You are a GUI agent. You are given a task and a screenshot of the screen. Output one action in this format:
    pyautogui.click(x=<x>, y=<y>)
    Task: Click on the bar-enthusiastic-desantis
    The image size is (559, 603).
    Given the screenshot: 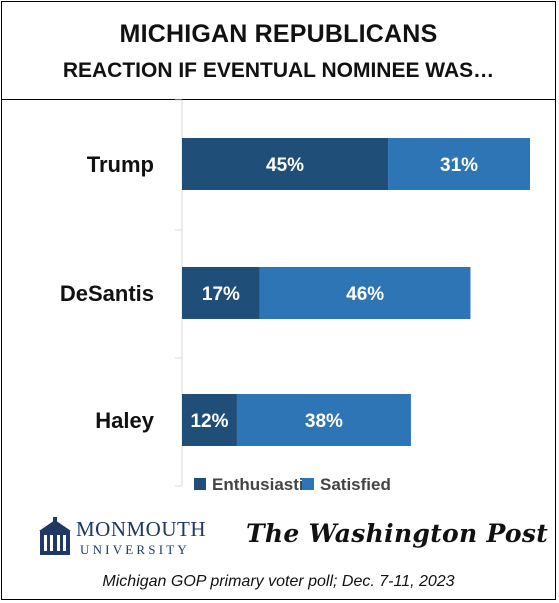 What is the action you would take?
    pyautogui.click(x=221, y=293)
    